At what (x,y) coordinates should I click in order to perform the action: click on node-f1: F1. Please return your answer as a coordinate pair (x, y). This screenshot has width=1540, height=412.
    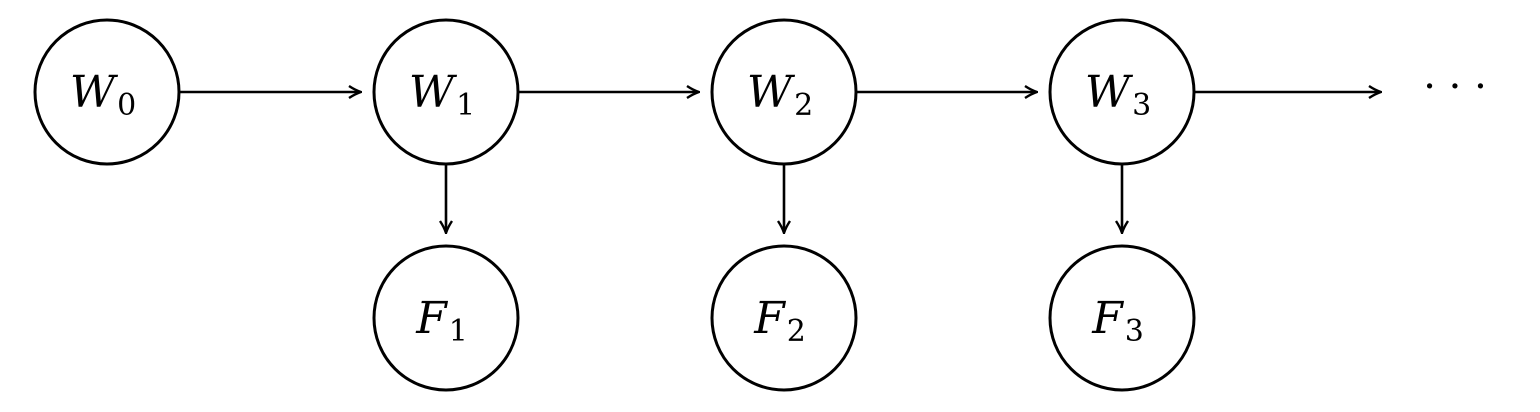
    Looking at the image, I should click on (446, 318).